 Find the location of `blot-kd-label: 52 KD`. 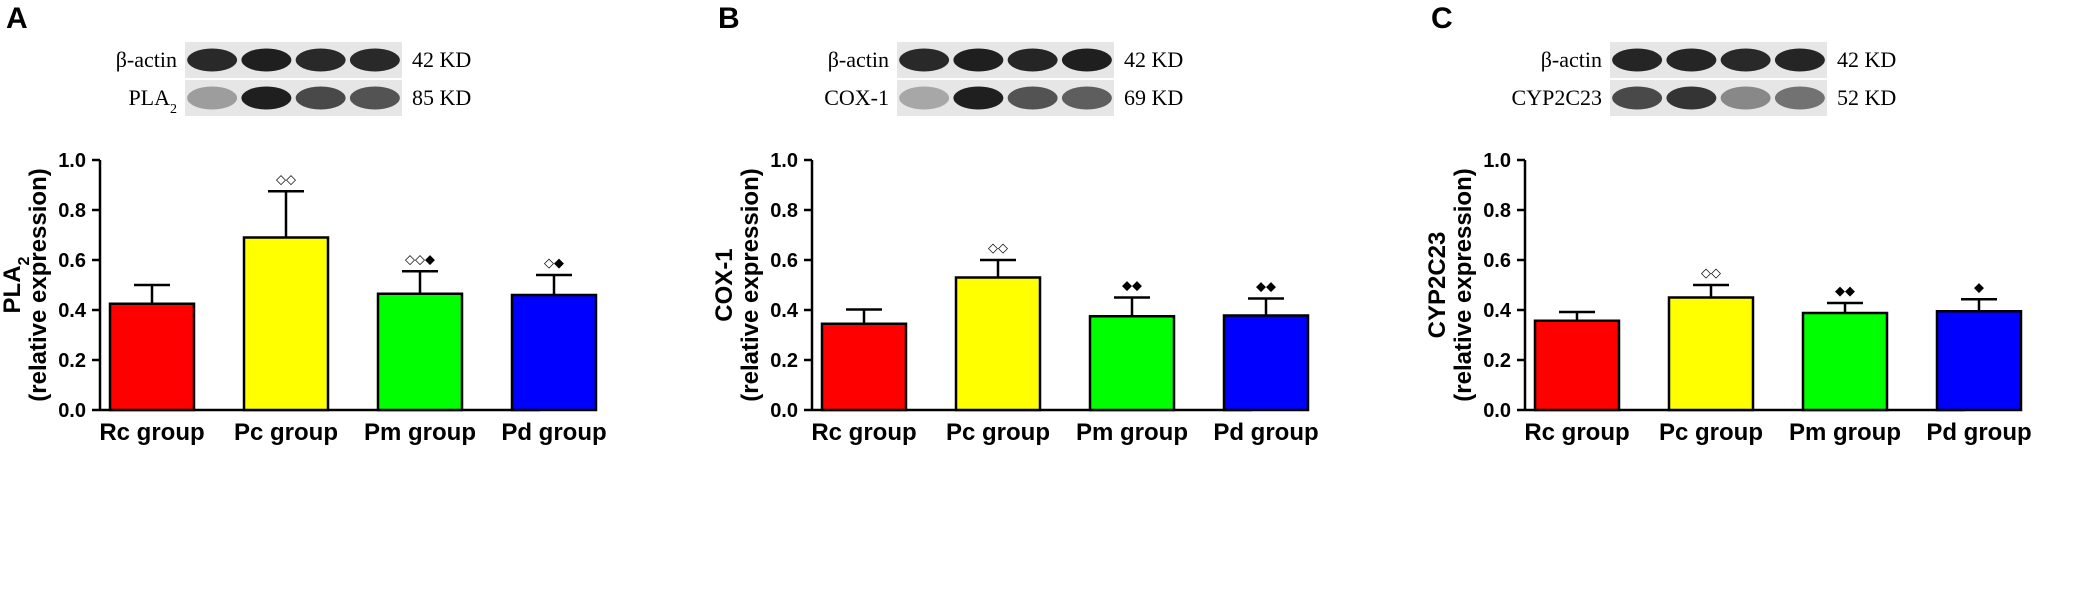

blot-kd-label: 52 KD is located at coordinates (1866, 97).